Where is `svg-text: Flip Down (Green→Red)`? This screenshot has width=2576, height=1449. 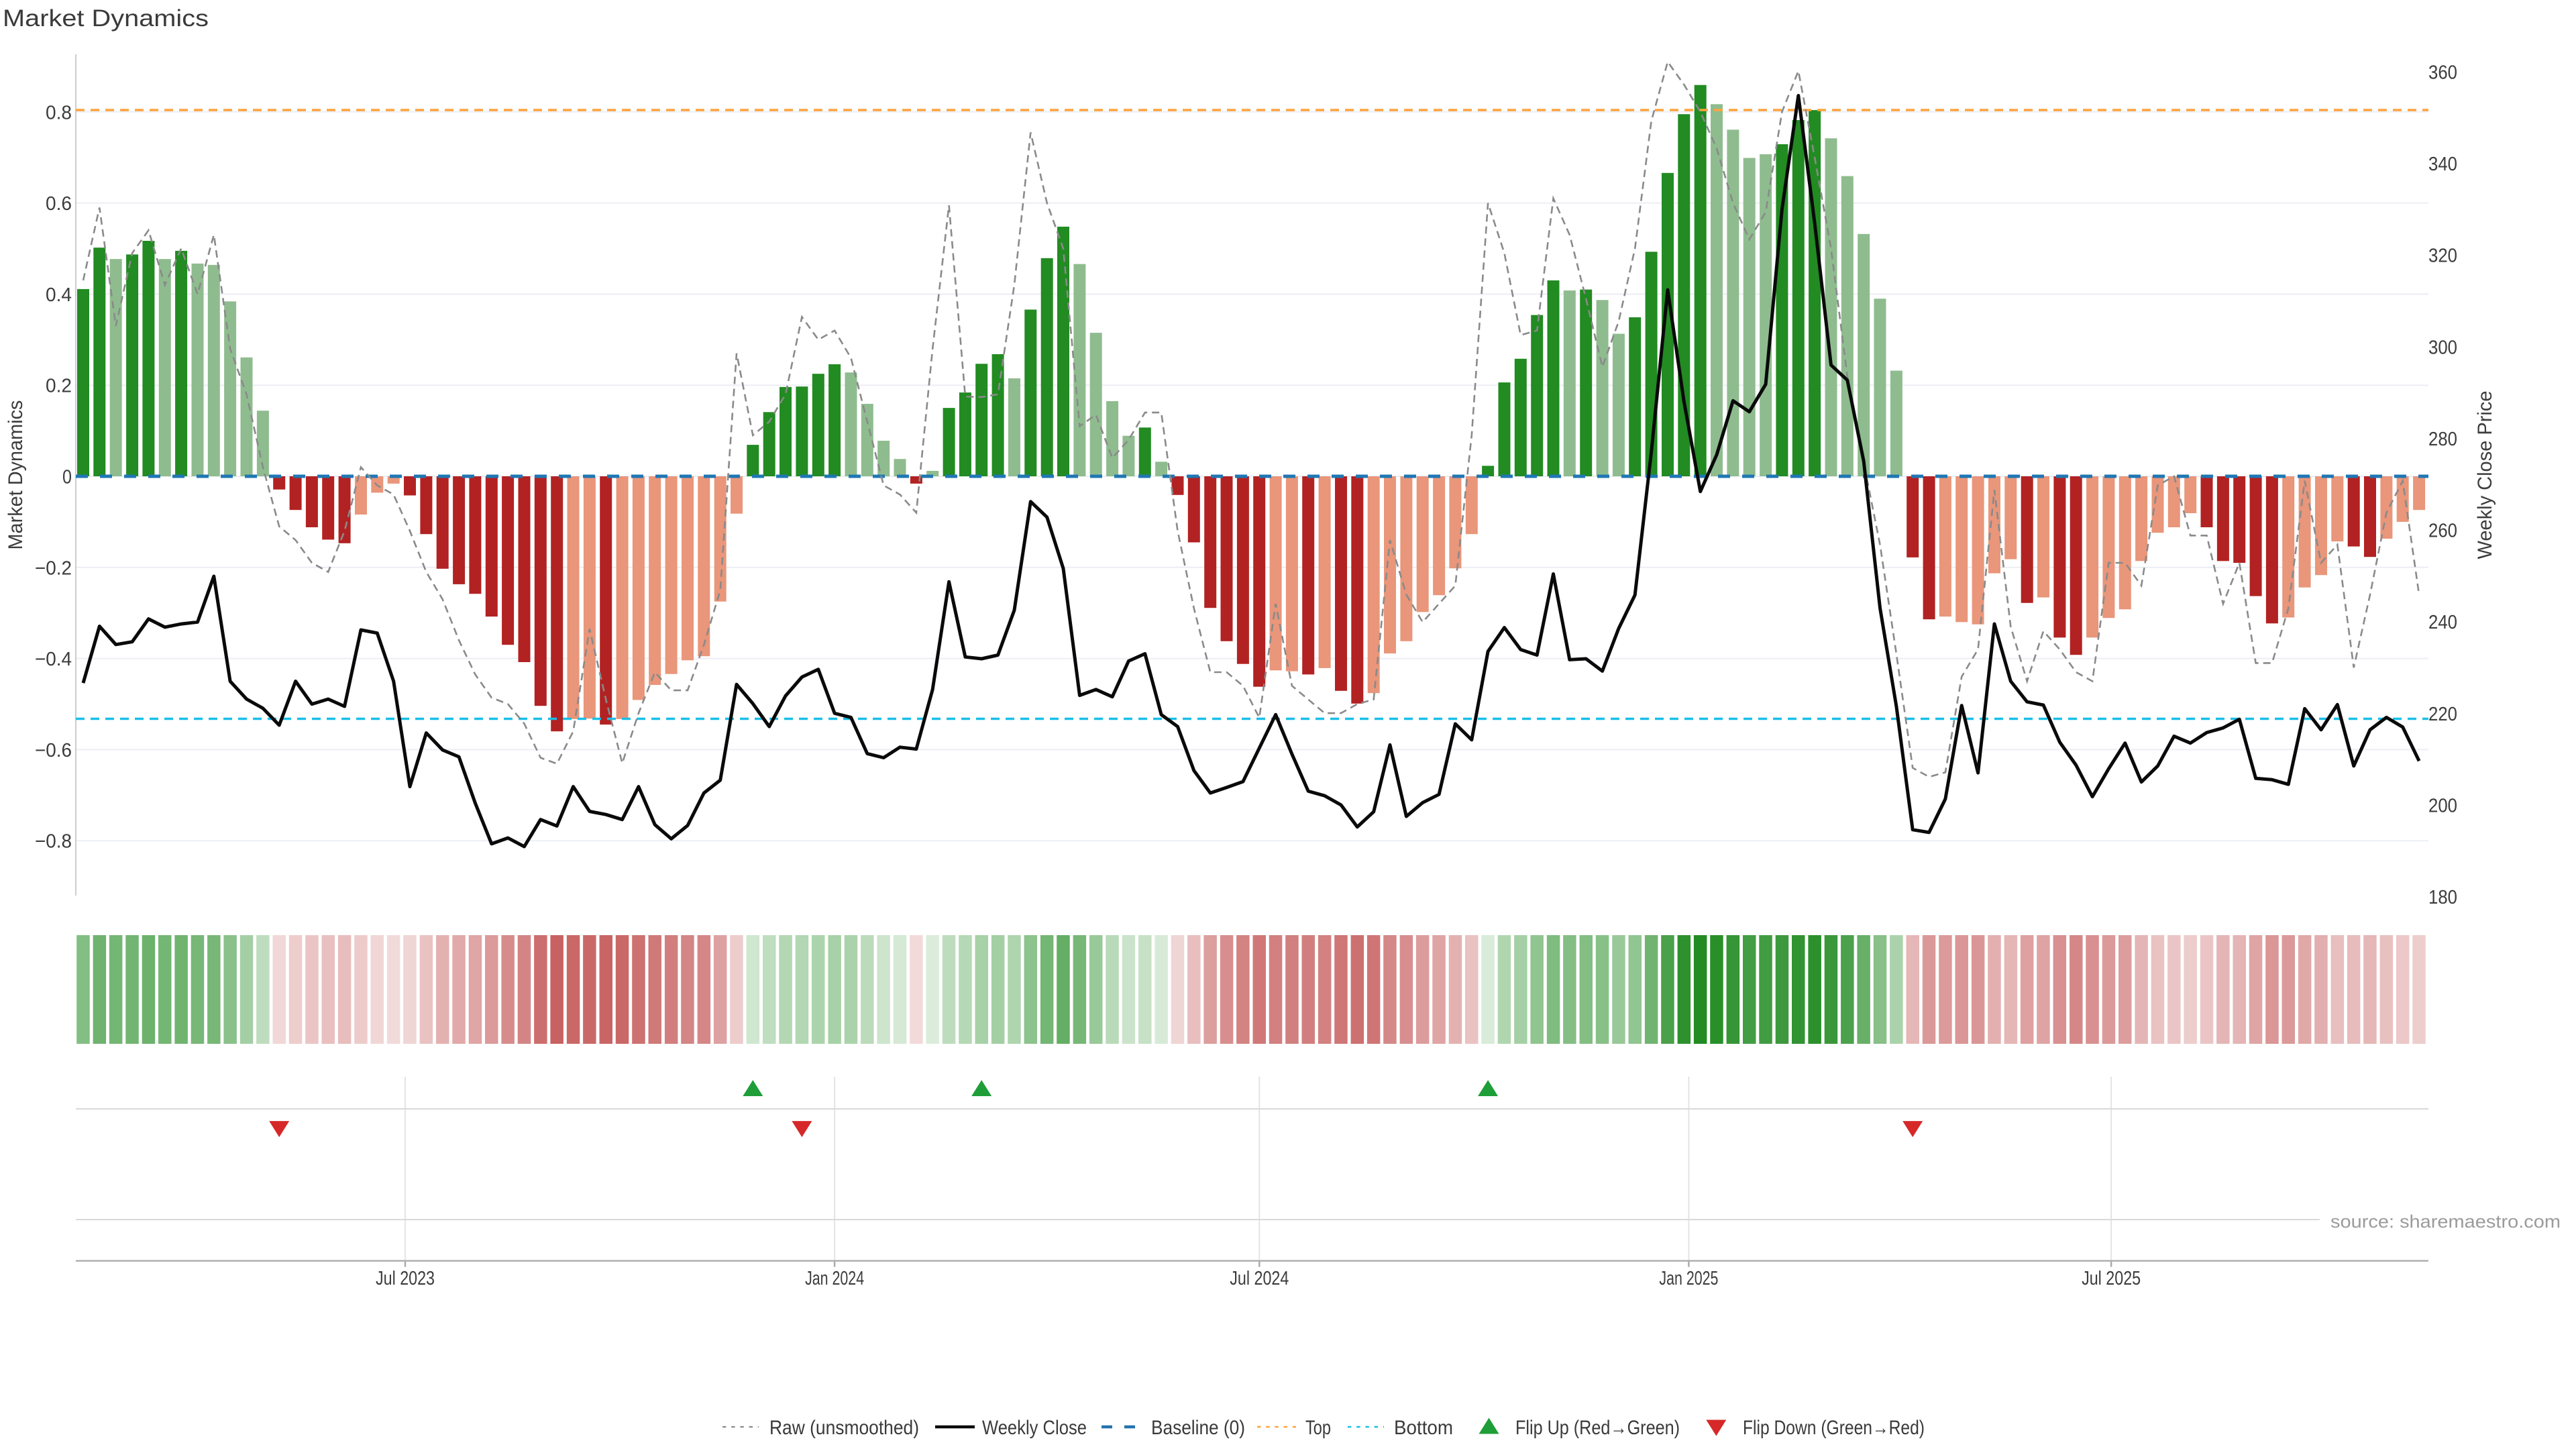
svg-text: Flip Down (Green→Red) is located at coordinates (1834, 1428).